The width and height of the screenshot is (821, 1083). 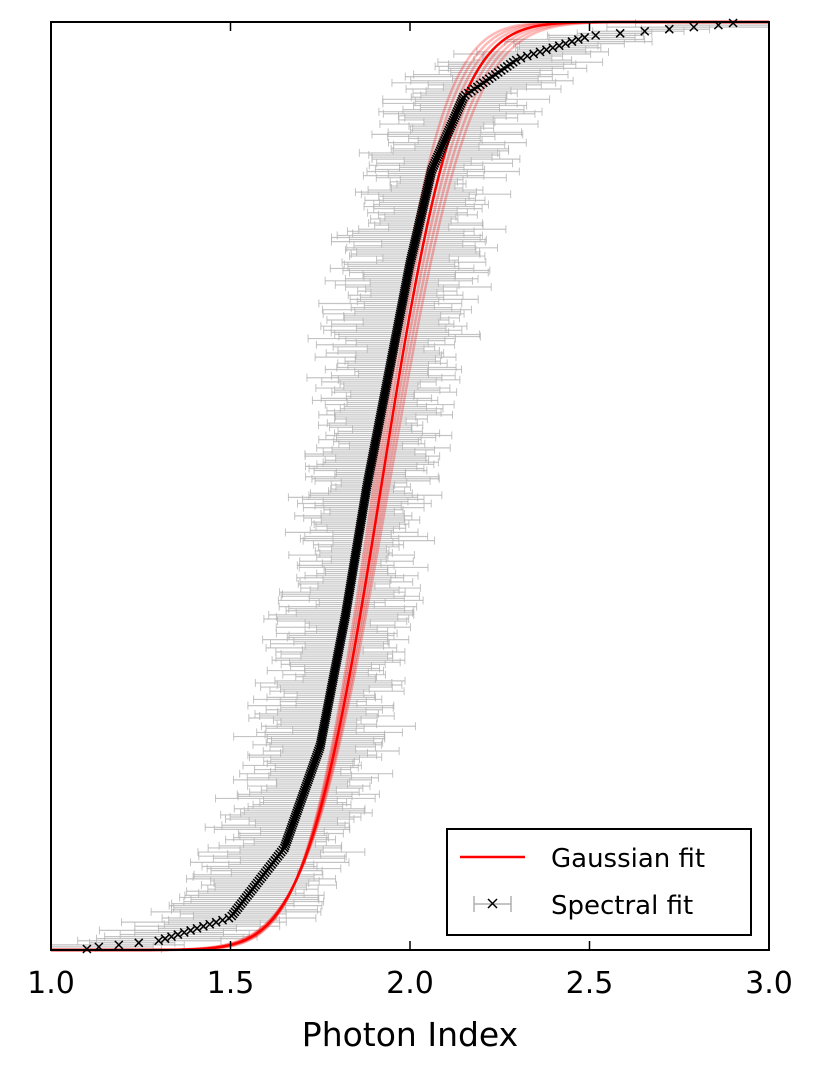 I want to click on legend: Gaussian fit Spectral fit, so click(x=599, y=882).